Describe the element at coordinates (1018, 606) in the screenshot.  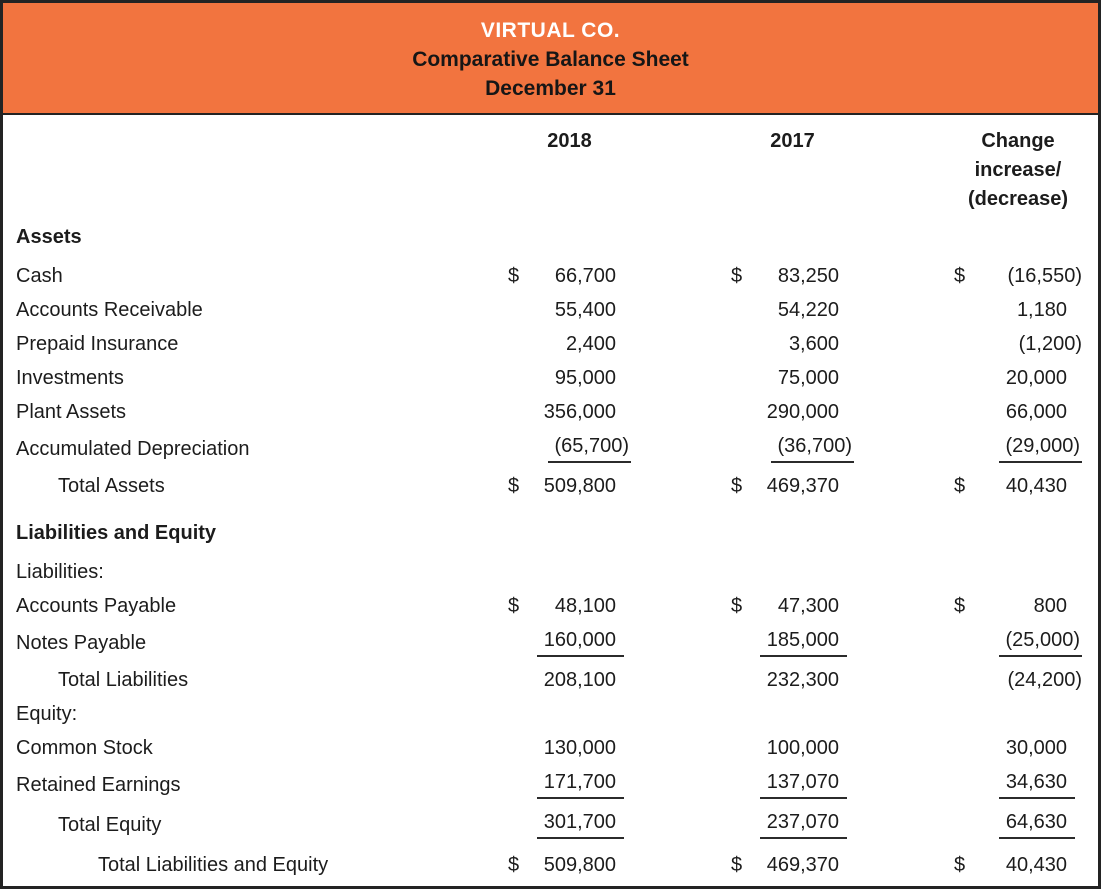
I see `amount-cell: $800` at that location.